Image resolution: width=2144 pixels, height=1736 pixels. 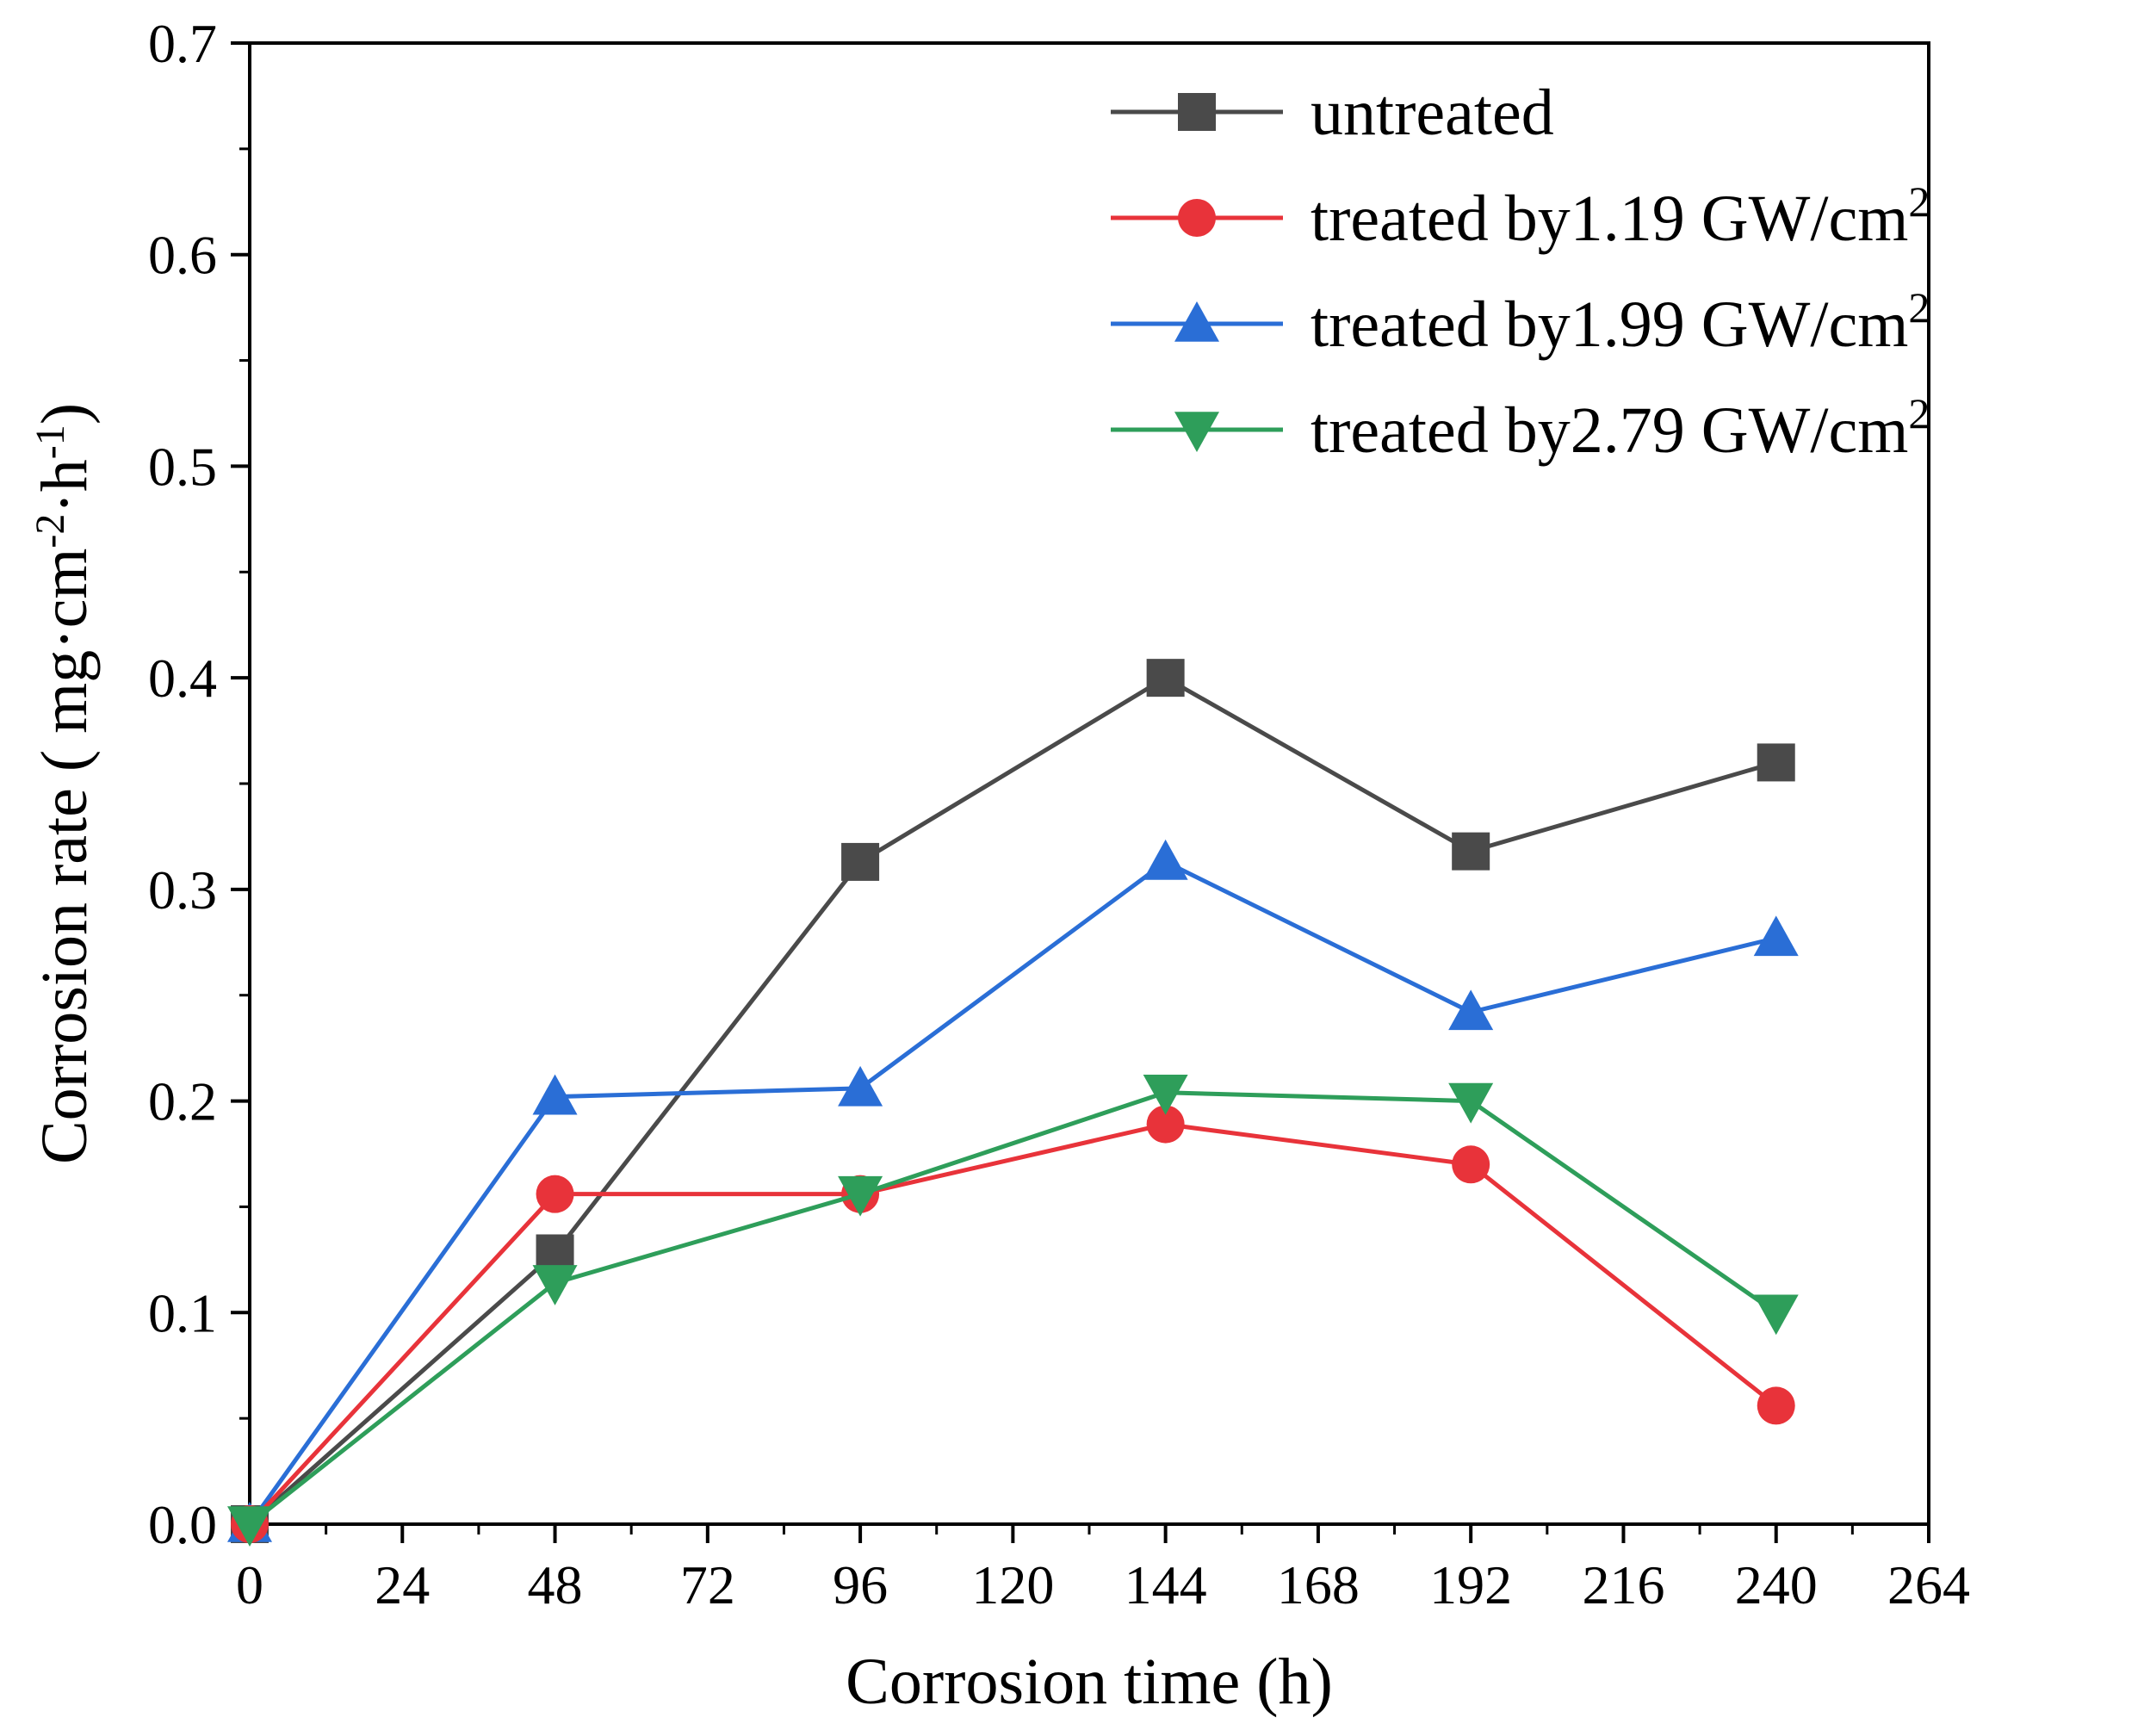 I want to click on legend-label: untreated, so click(x=1432, y=113).